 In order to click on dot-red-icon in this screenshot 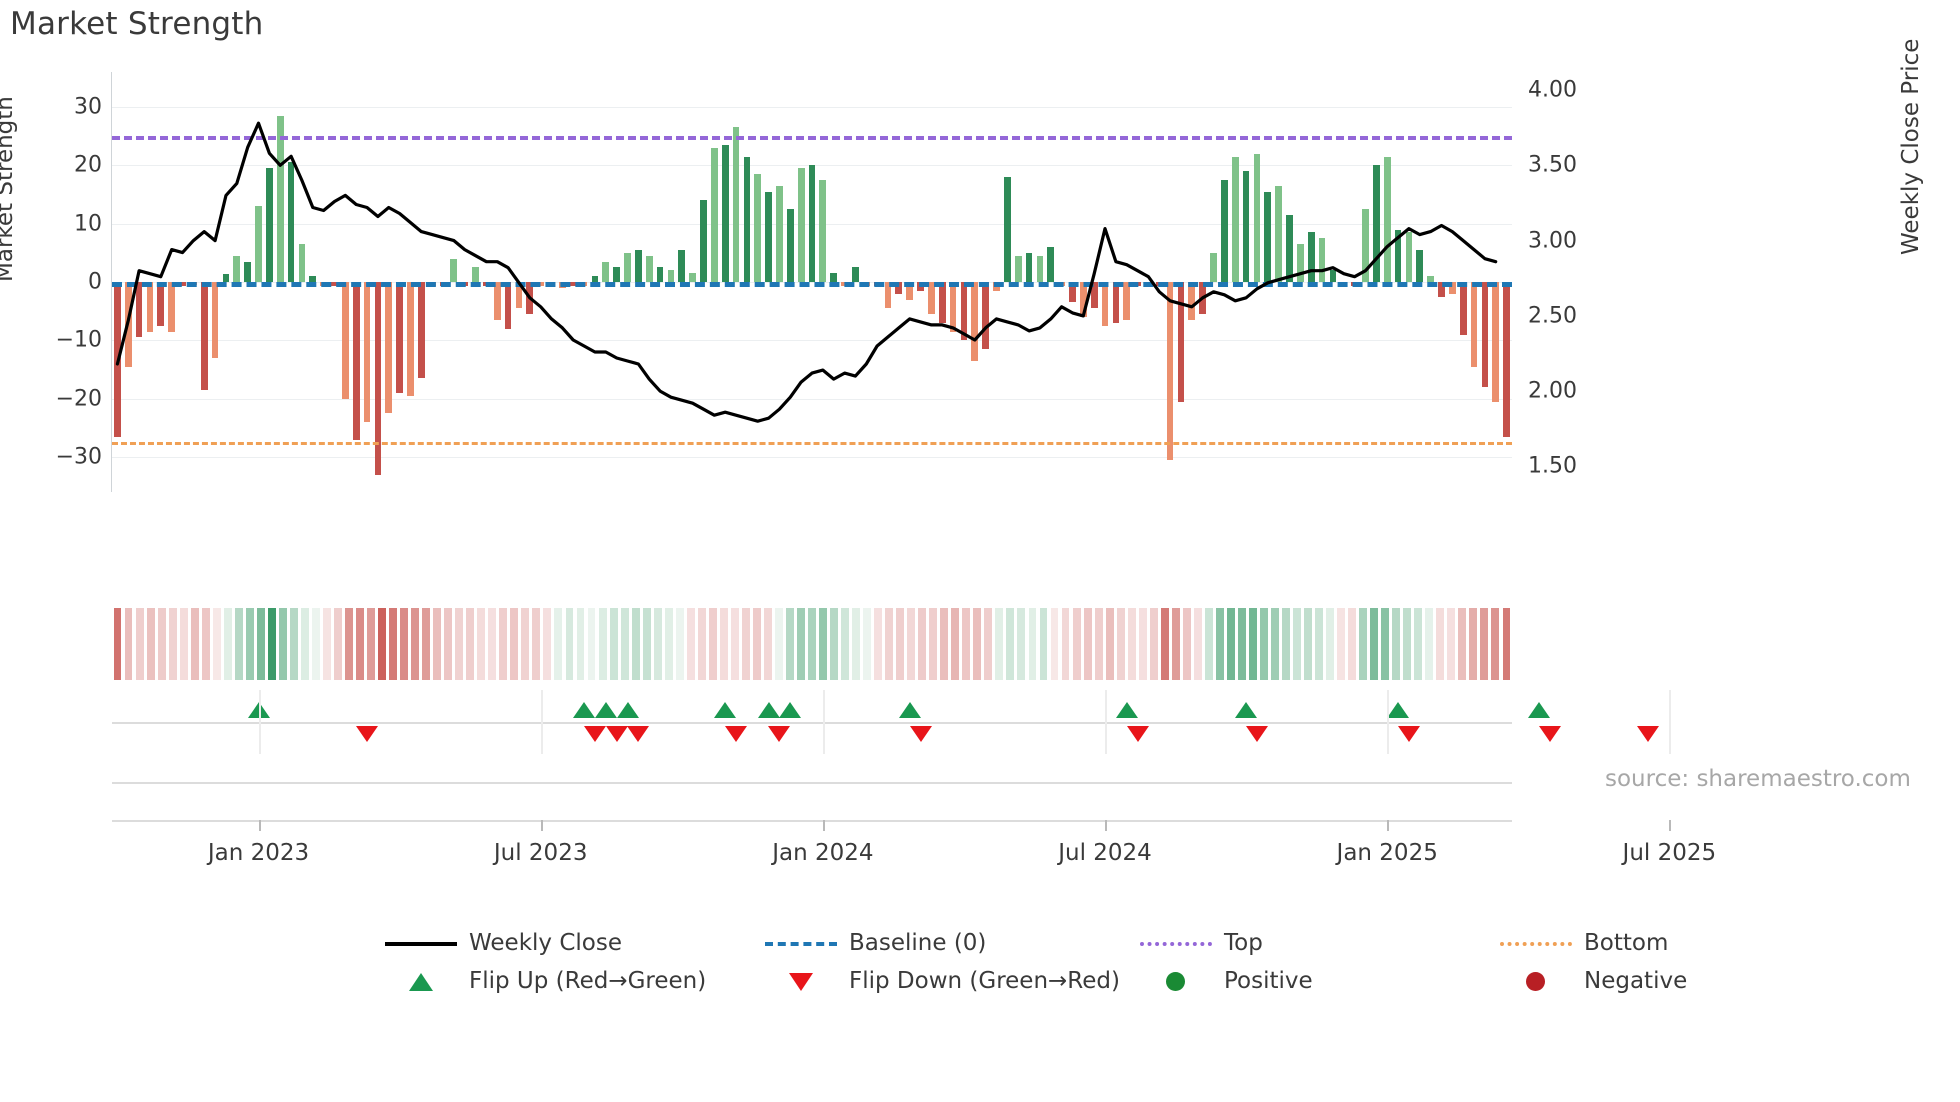, I will do `click(1536, 981)`.